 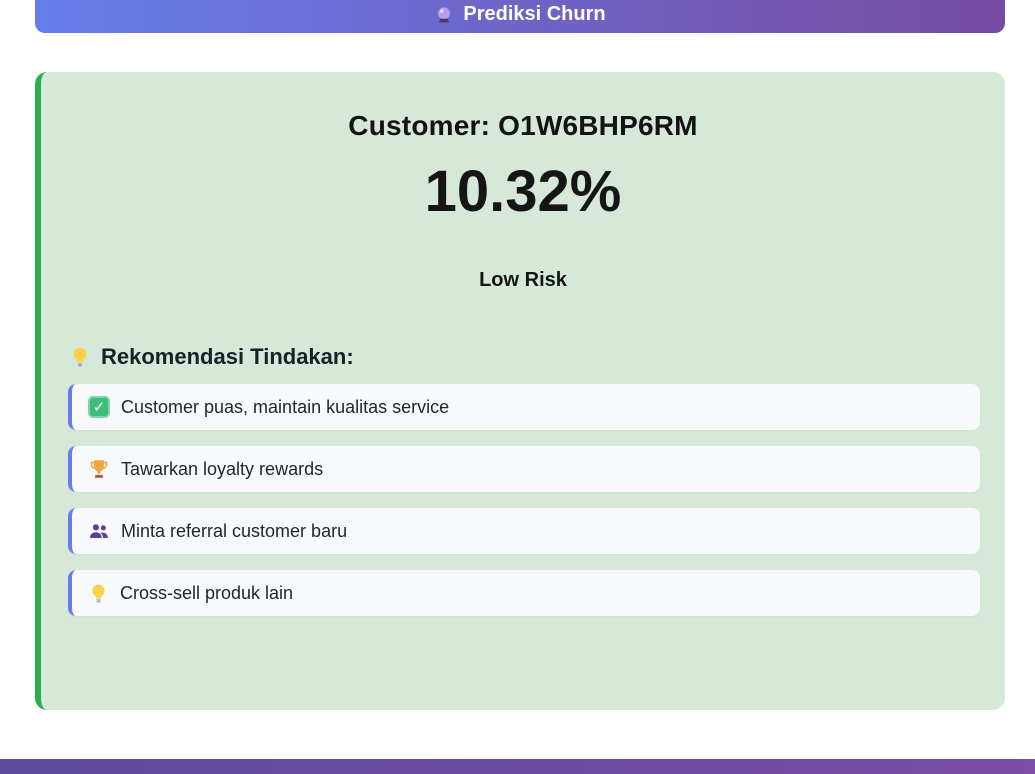 I want to click on recommendation-text: Tawarkan loyalty rewards, so click(x=222, y=468).